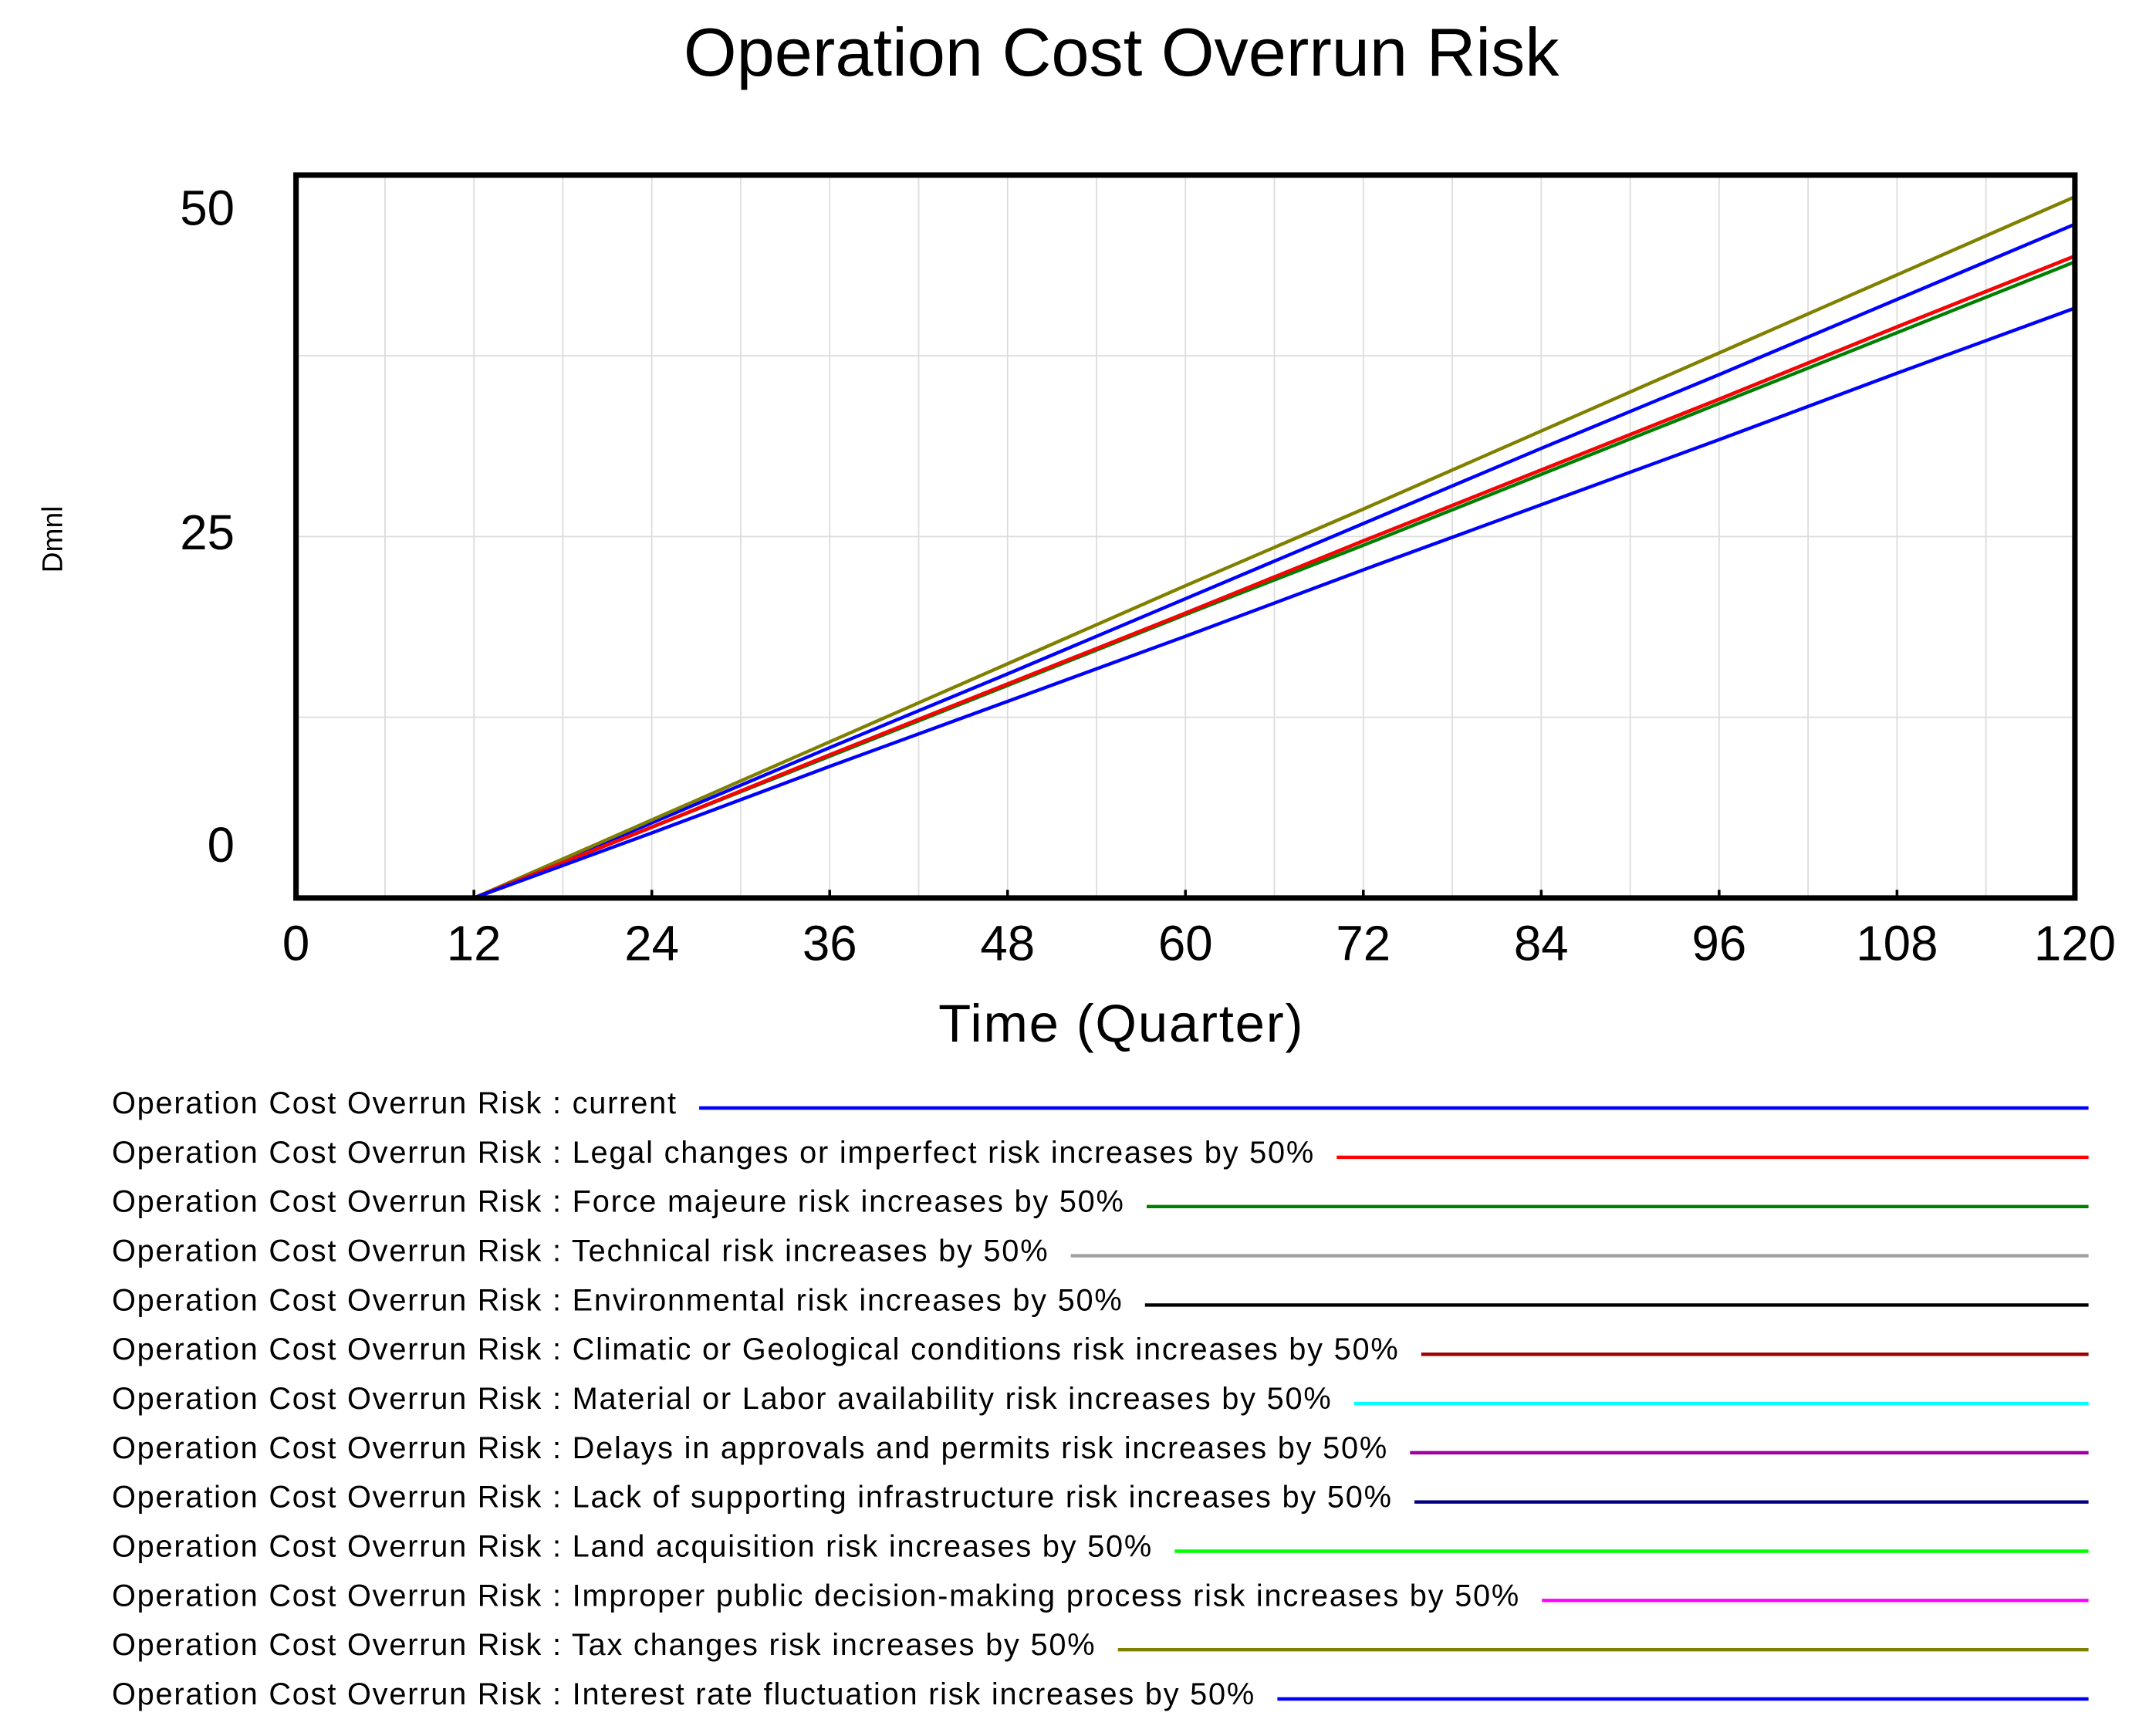  What do you see at coordinates (1542, 943) in the screenshot?
I see `x-tick-label: 84` at bounding box center [1542, 943].